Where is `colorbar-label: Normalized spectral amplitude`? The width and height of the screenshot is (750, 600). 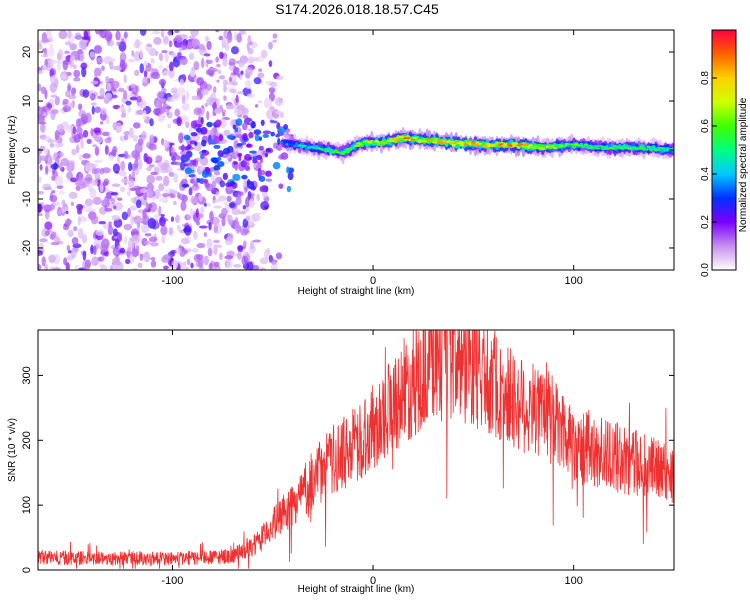
colorbar-label: Normalized spectral amplitude is located at coordinates (743, 164).